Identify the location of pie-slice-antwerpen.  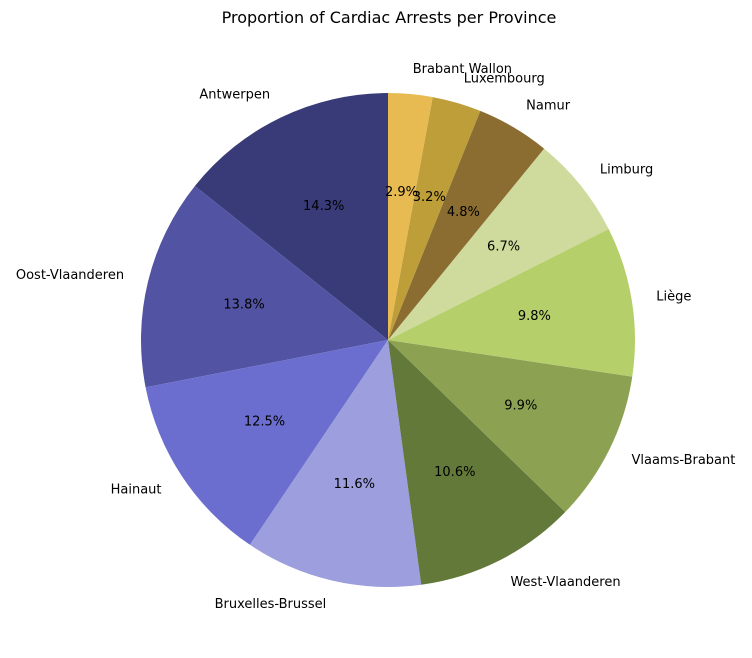
(291, 216).